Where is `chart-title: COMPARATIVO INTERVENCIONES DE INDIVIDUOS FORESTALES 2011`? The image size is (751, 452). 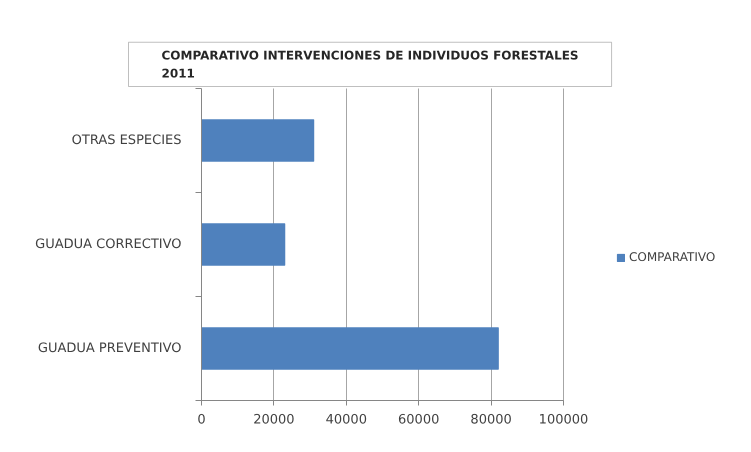
chart-title: COMPARATIVO INTERVENCIONES DE INDIVIDUOS FORESTALES 2011 is located at coordinates (370, 64).